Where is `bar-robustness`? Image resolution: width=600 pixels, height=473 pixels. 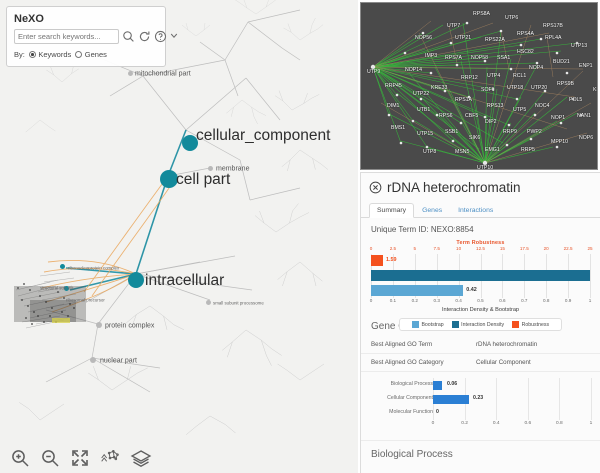 bar-robustness is located at coordinates (377, 260).